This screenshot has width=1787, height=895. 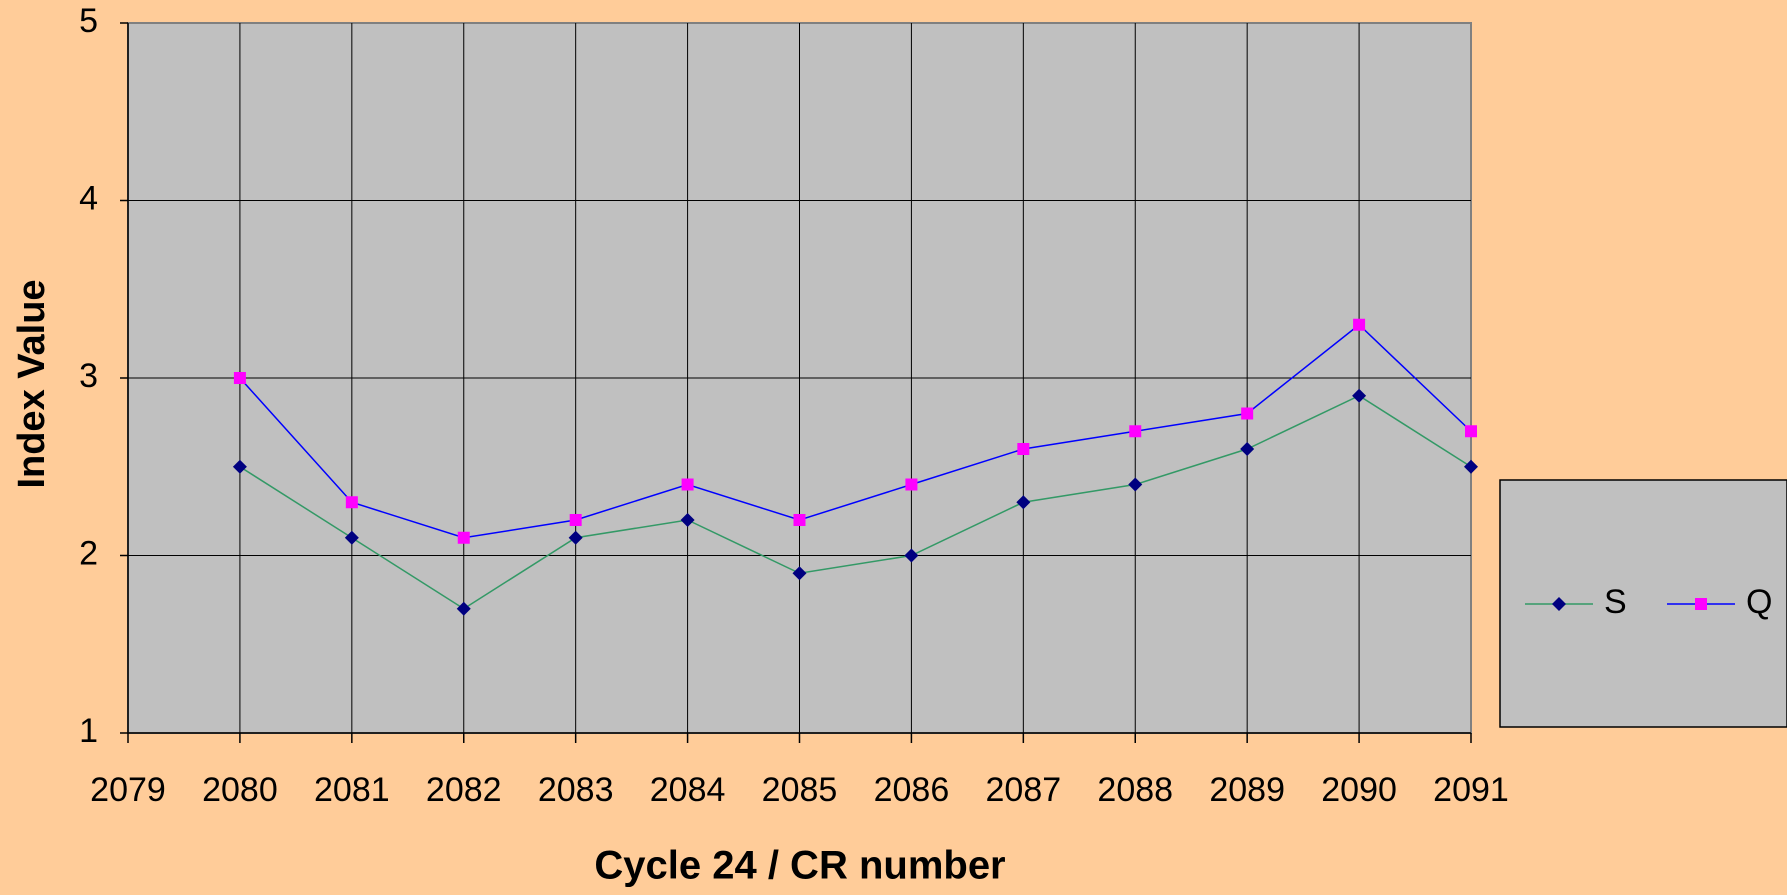 What do you see at coordinates (1359, 790) in the screenshot?
I see `x-tick-label: 2090` at bounding box center [1359, 790].